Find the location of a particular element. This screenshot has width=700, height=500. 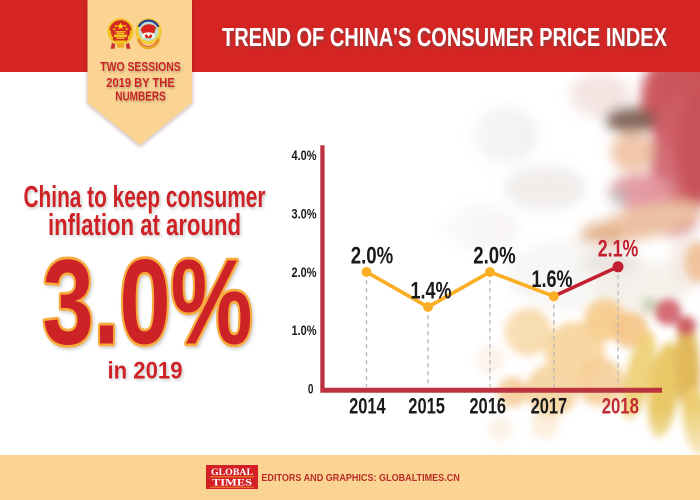

svg-text: in 2019 is located at coordinates (145, 371).